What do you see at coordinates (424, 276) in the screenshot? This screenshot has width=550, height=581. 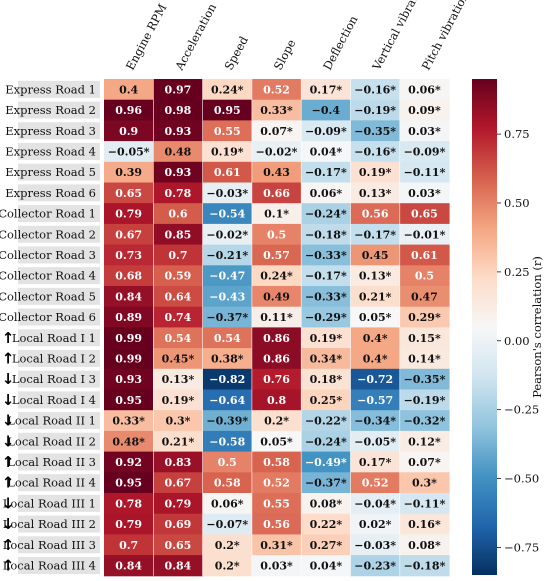 I see `cell-value-label: 0.5` at bounding box center [424, 276].